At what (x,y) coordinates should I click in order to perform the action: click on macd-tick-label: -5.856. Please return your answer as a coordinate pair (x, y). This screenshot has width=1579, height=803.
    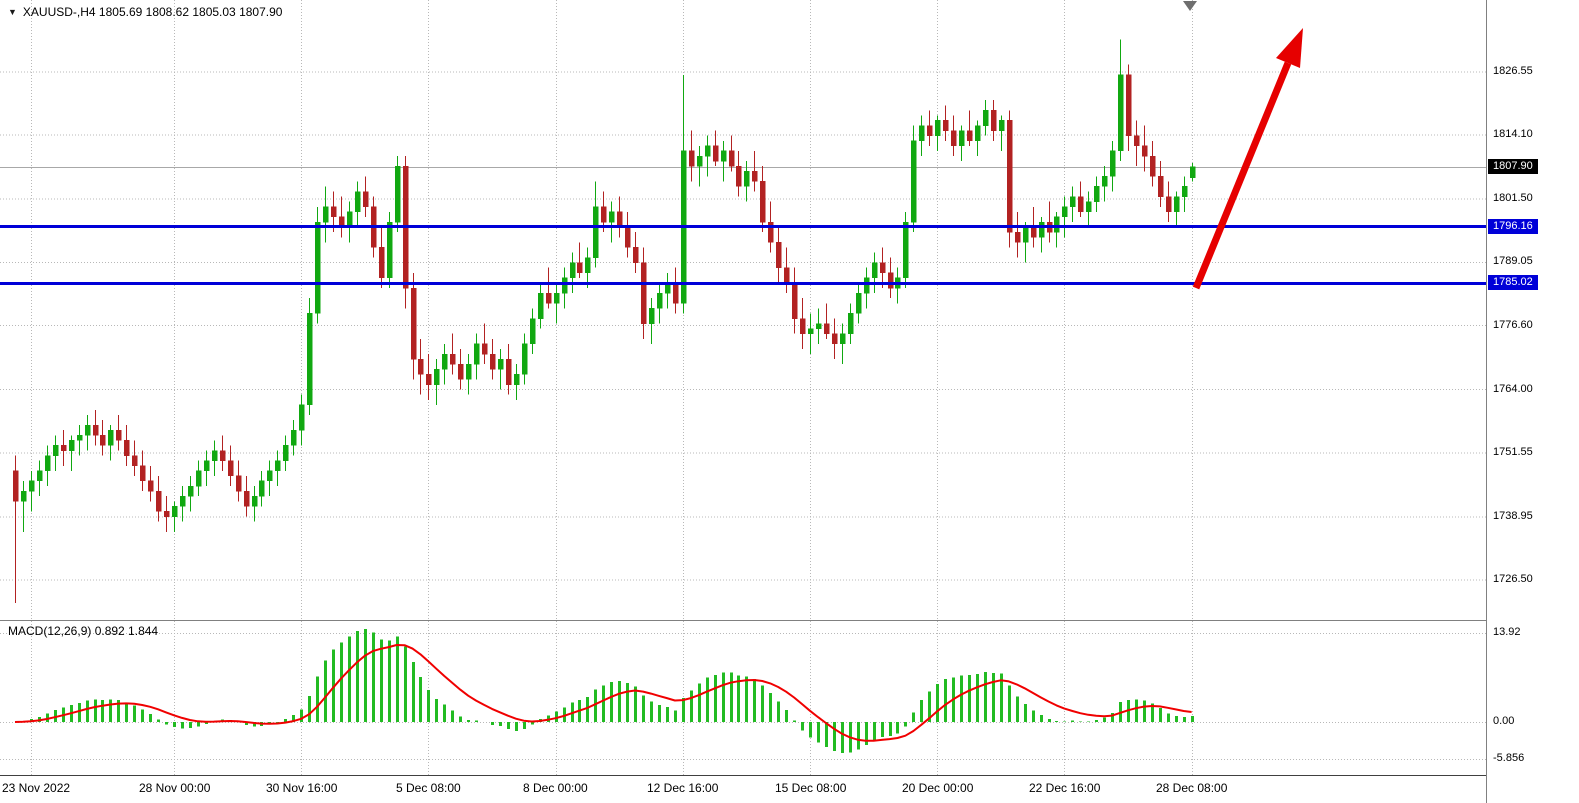
    Looking at the image, I should click on (1509, 758).